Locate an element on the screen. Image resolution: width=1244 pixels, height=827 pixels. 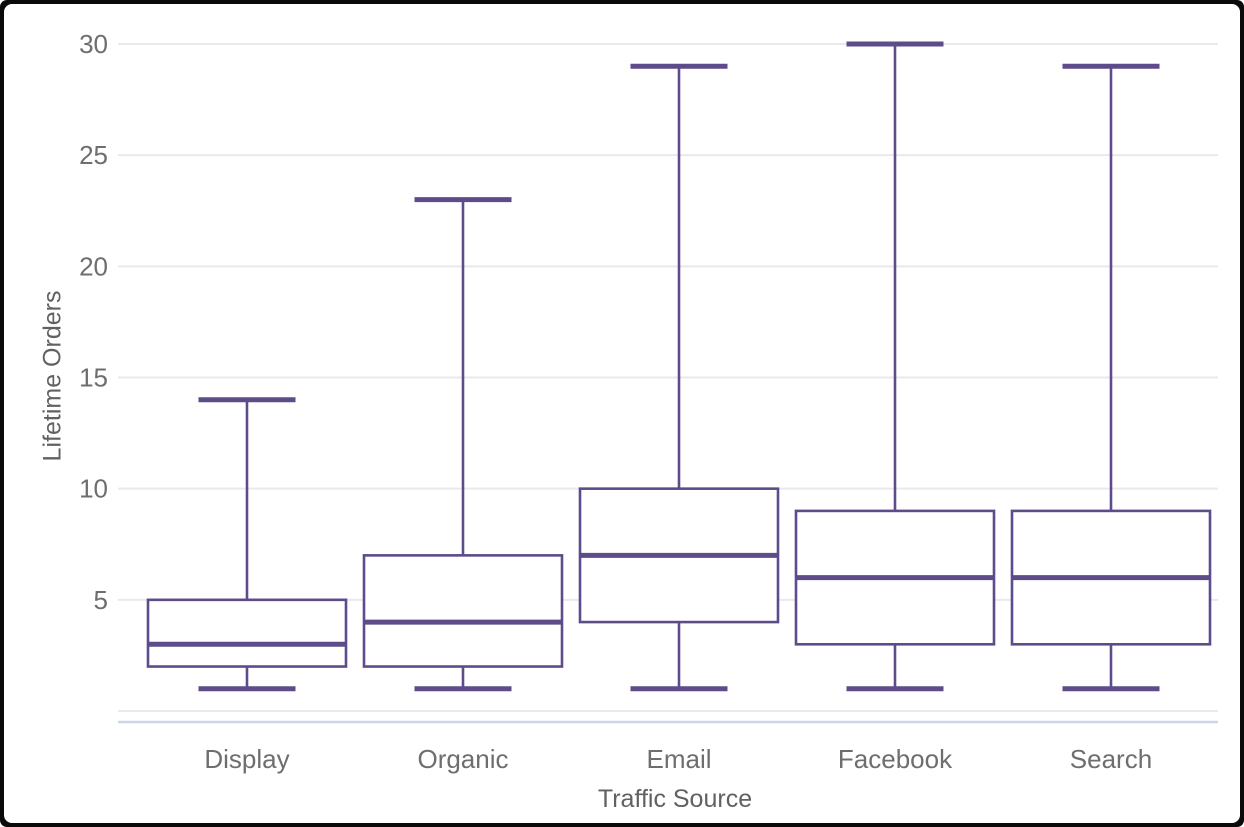
x-category-label: Email is located at coordinates (678, 759).